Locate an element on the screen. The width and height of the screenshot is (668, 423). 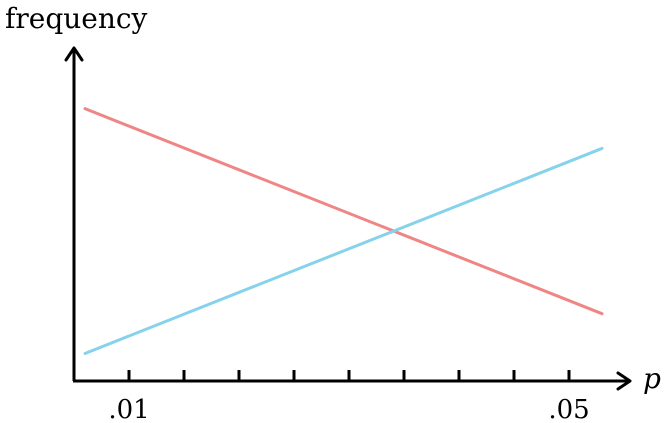
x-axis-arrow is located at coordinates (624, 381).